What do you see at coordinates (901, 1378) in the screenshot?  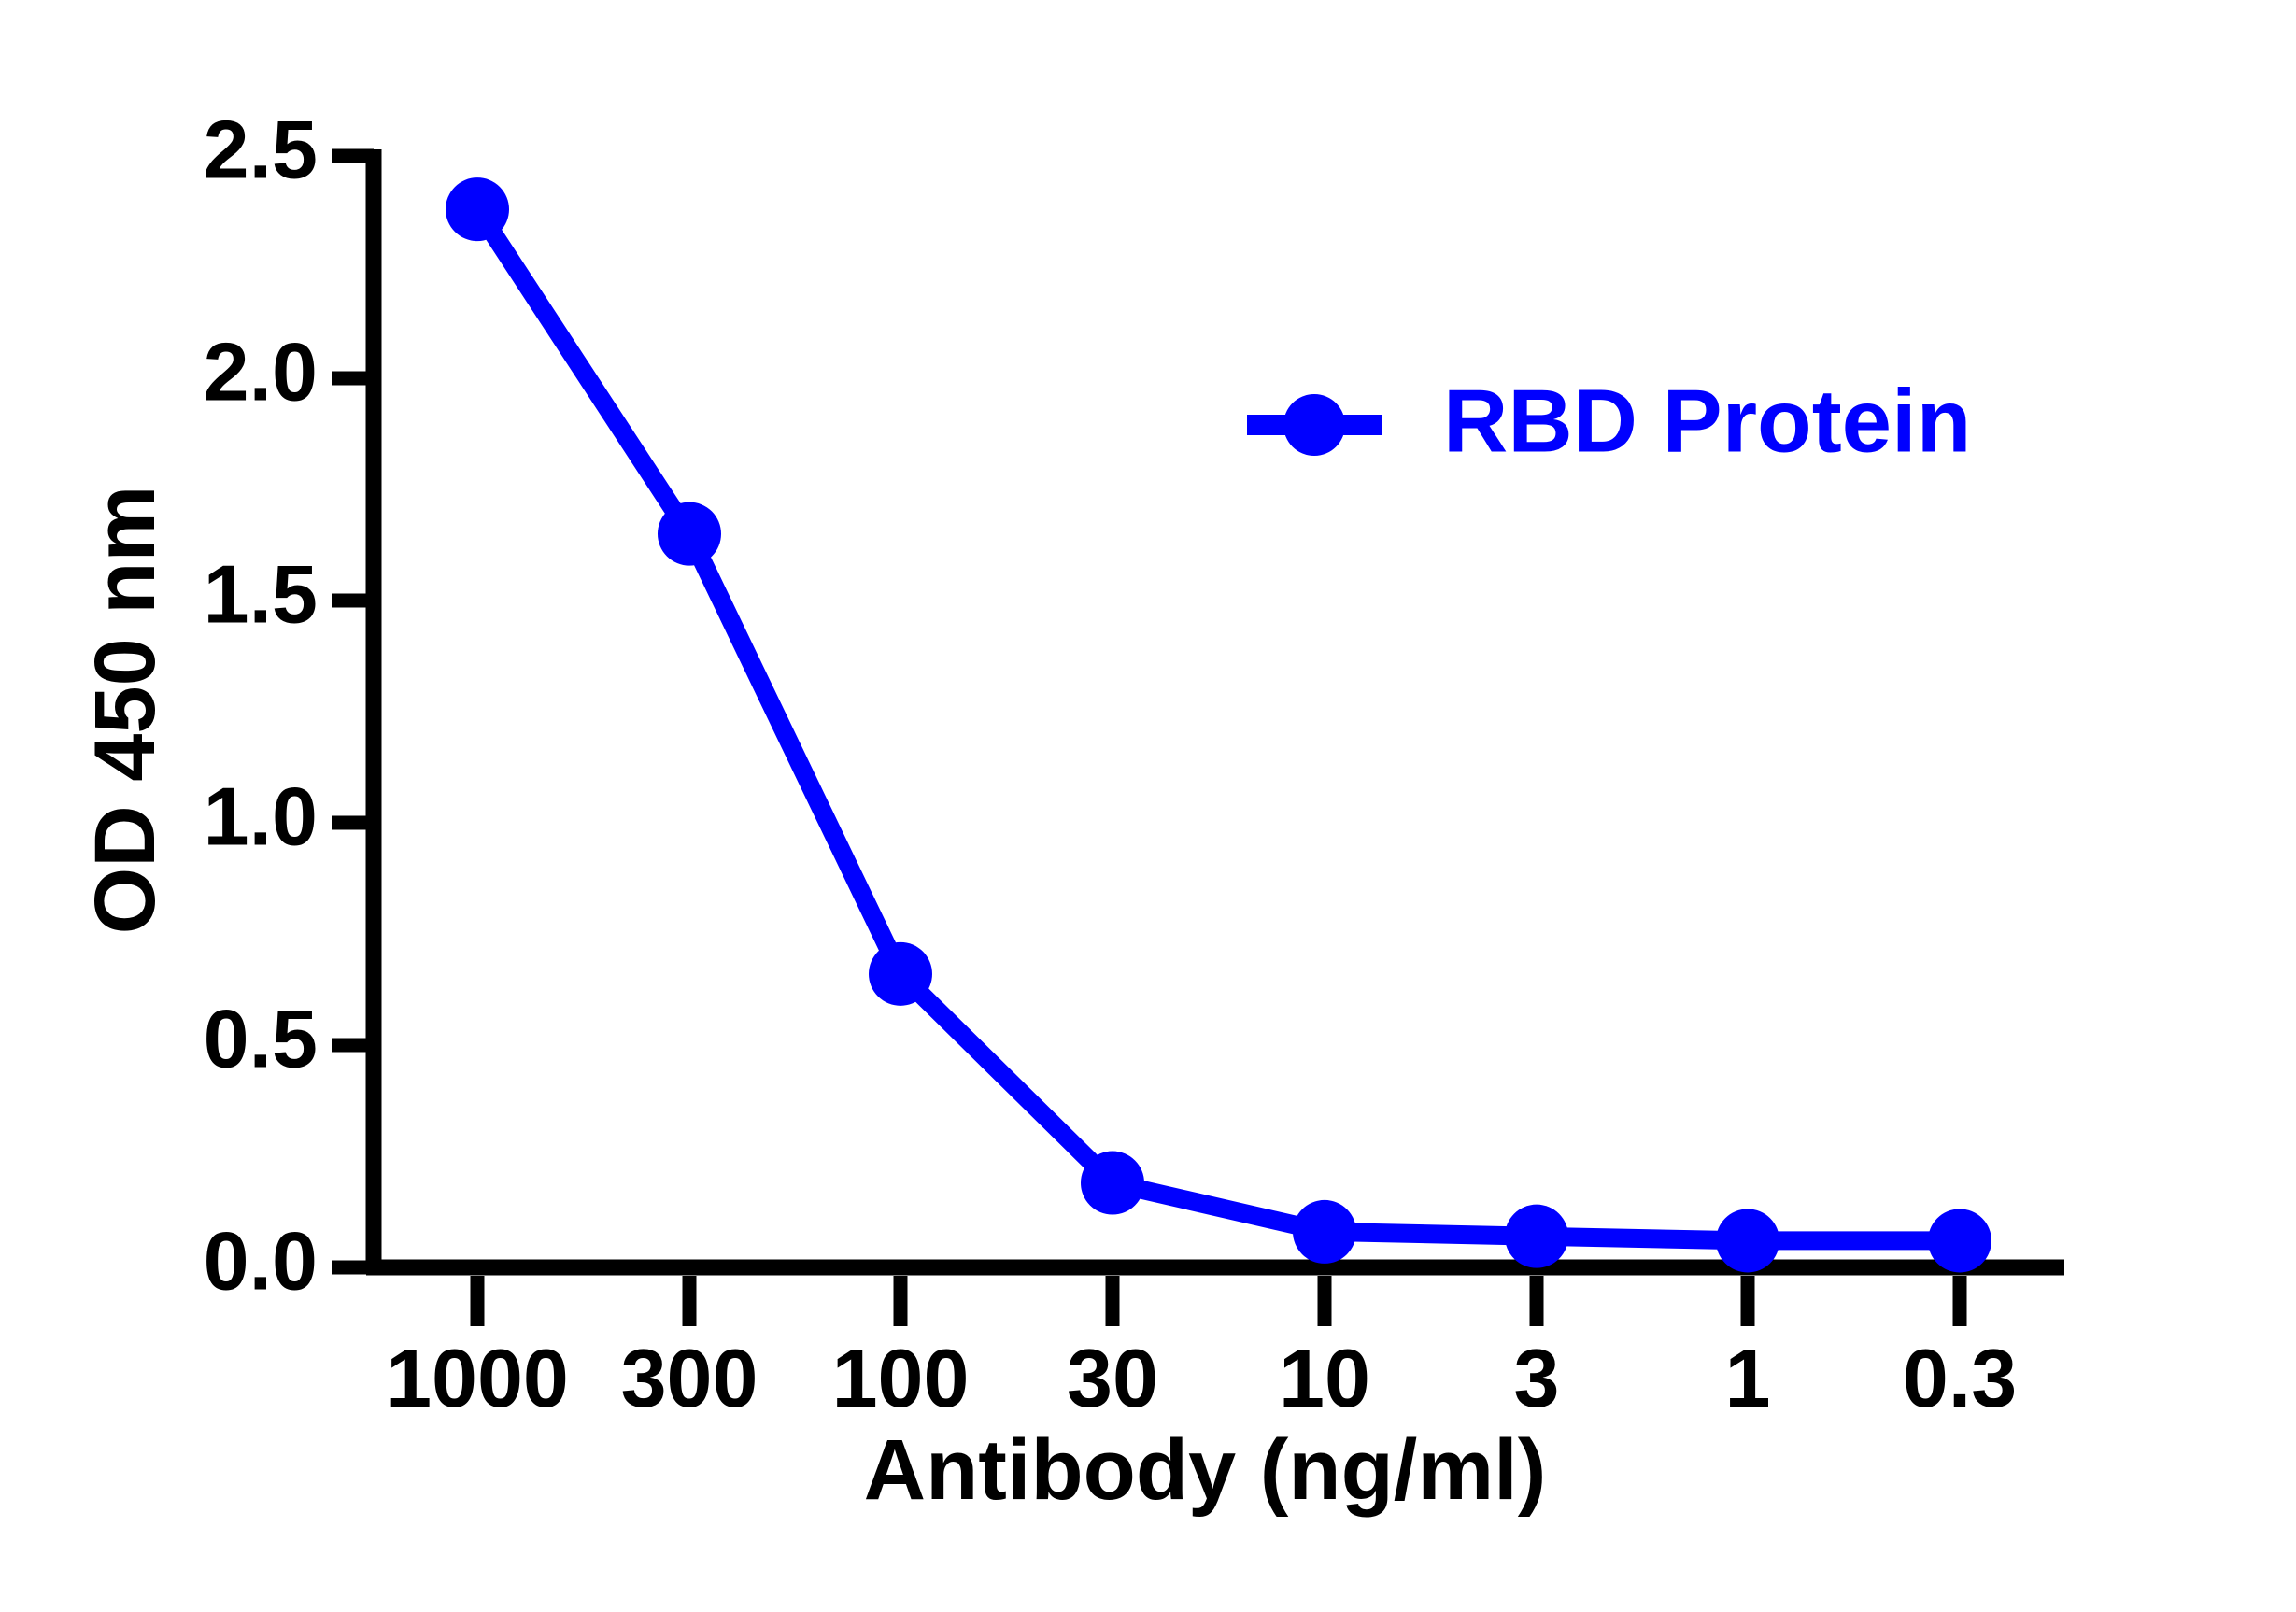 I see `x-tick-label-2: 100` at bounding box center [901, 1378].